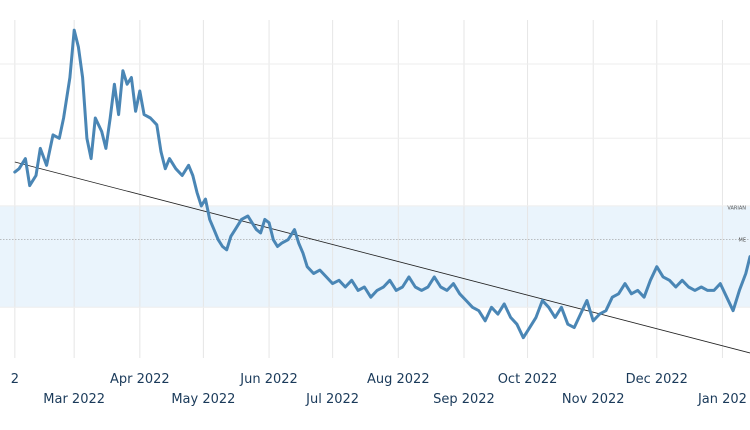  I want to click on x-tick-label: Nov 2022, so click(593, 399).